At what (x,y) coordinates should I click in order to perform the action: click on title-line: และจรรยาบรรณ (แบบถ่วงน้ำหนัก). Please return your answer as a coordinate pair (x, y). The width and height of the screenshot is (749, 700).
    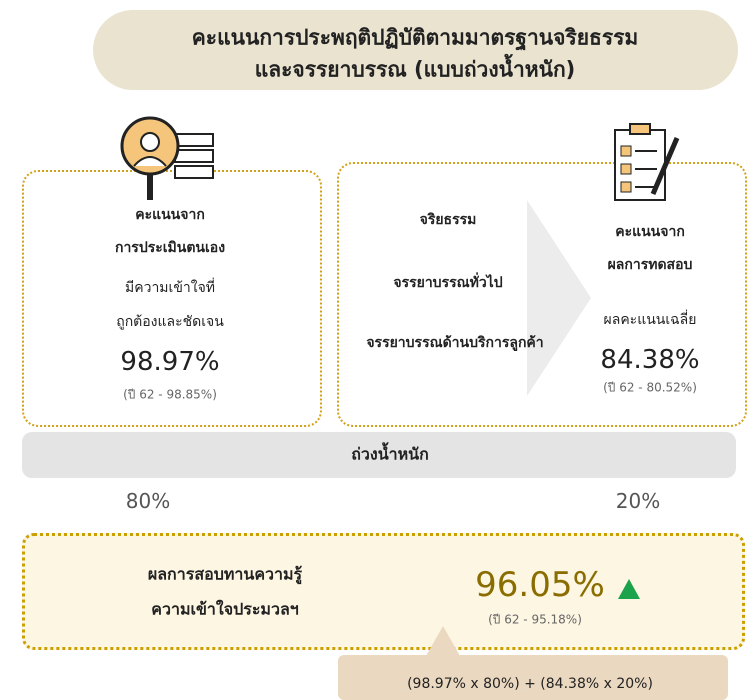
    Looking at the image, I should click on (415, 69).